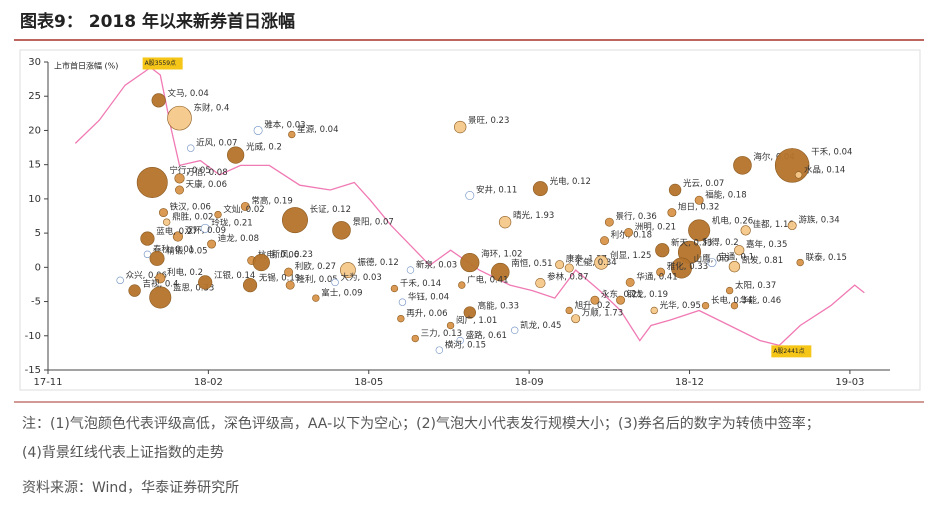 This screenshot has width=938, height=514. What do you see at coordinates (755, 285) in the screenshot?
I see `bubble-label: 太阳, 0.37` at bounding box center [755, 285].